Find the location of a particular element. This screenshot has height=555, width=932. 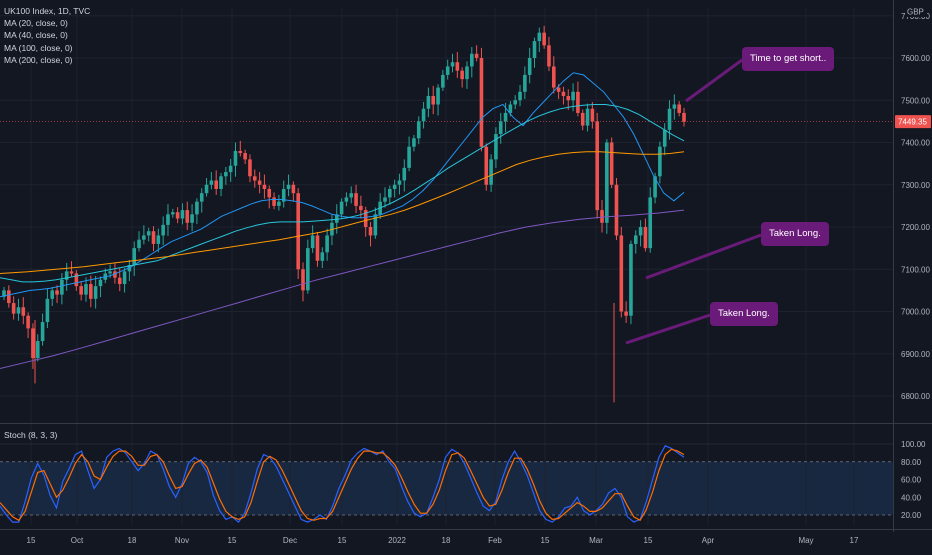

legend-ma40: MA (40, close, 0) is located at coordinates (36, 35).